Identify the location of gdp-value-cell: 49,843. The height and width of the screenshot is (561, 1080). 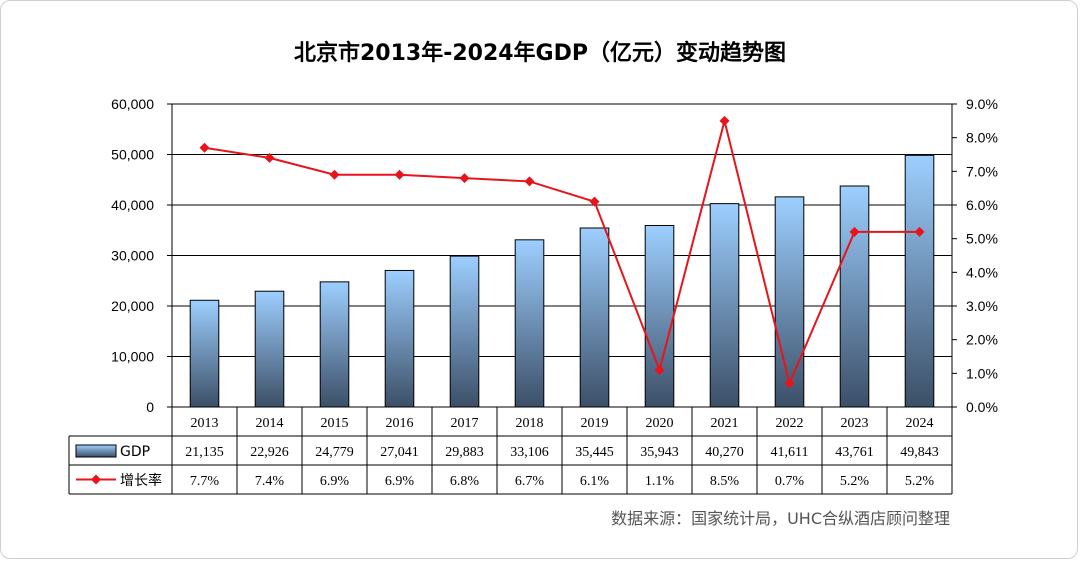
(919, 452).